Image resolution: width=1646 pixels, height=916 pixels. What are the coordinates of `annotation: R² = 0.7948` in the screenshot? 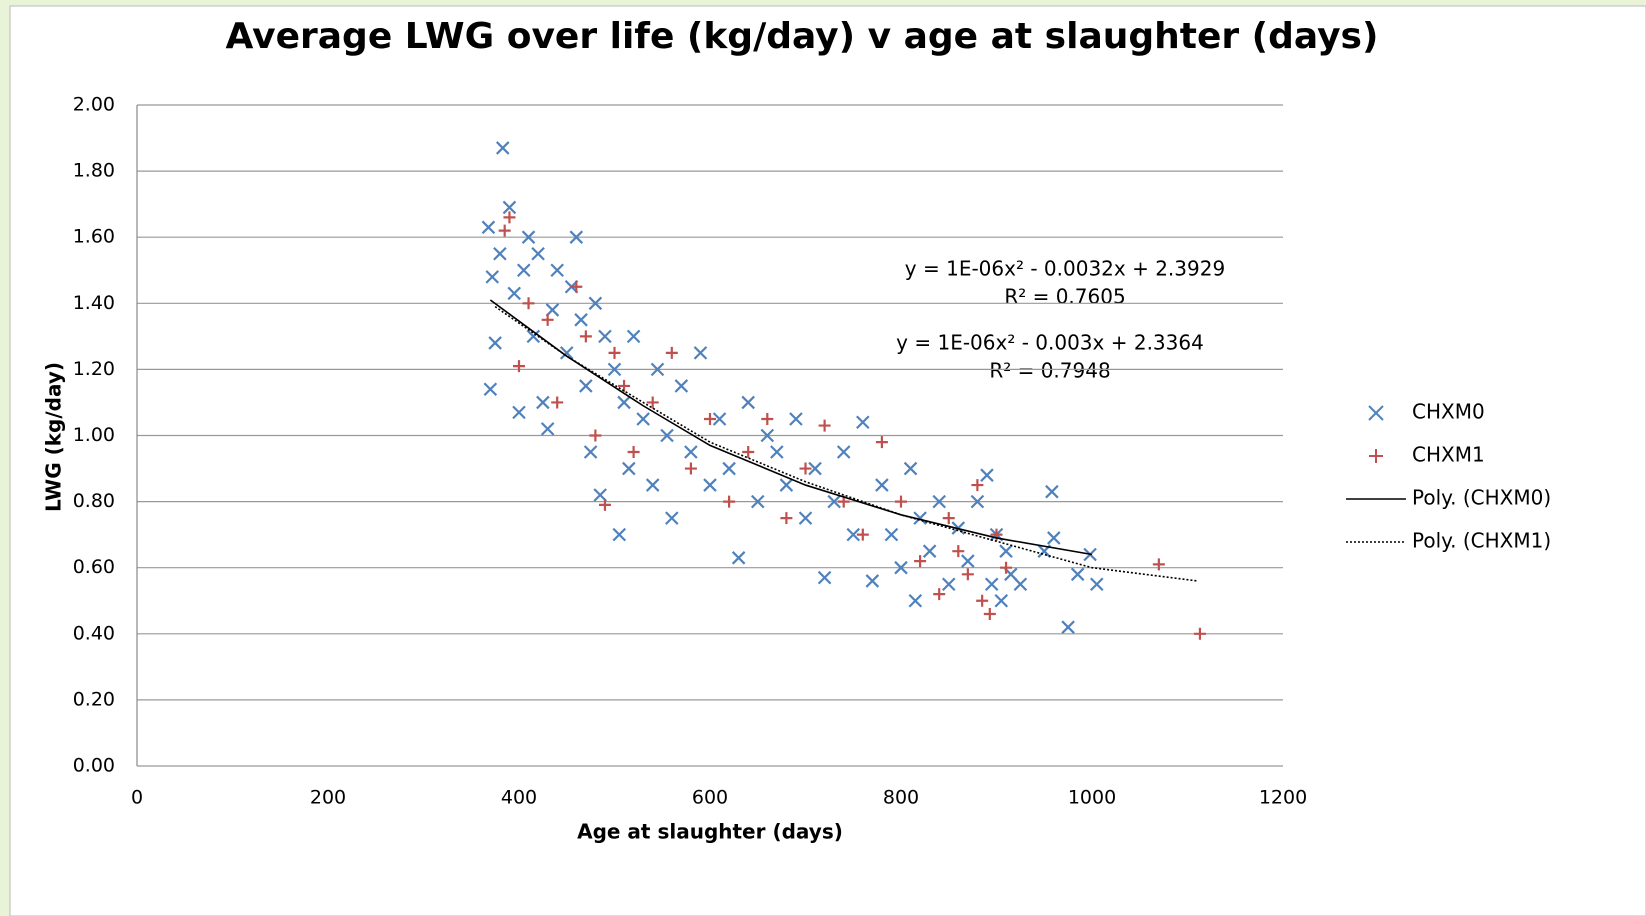 It's located at (1049, 371).